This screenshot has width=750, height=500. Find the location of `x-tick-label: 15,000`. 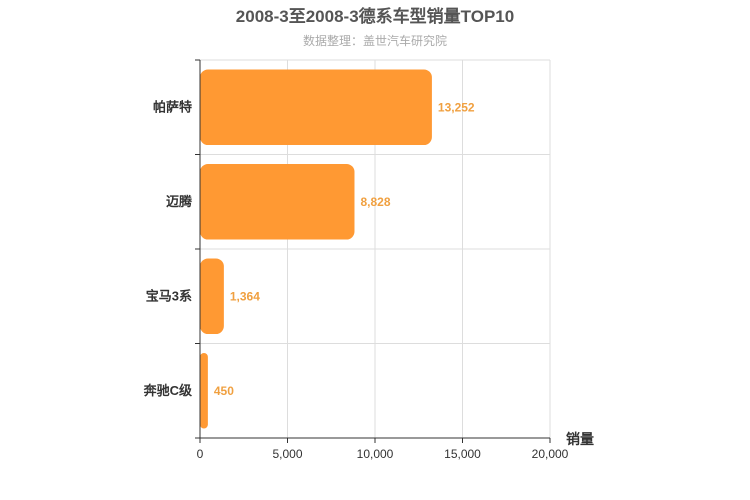

x-tick-label: 15,000 is located at coordinates (462, 454).